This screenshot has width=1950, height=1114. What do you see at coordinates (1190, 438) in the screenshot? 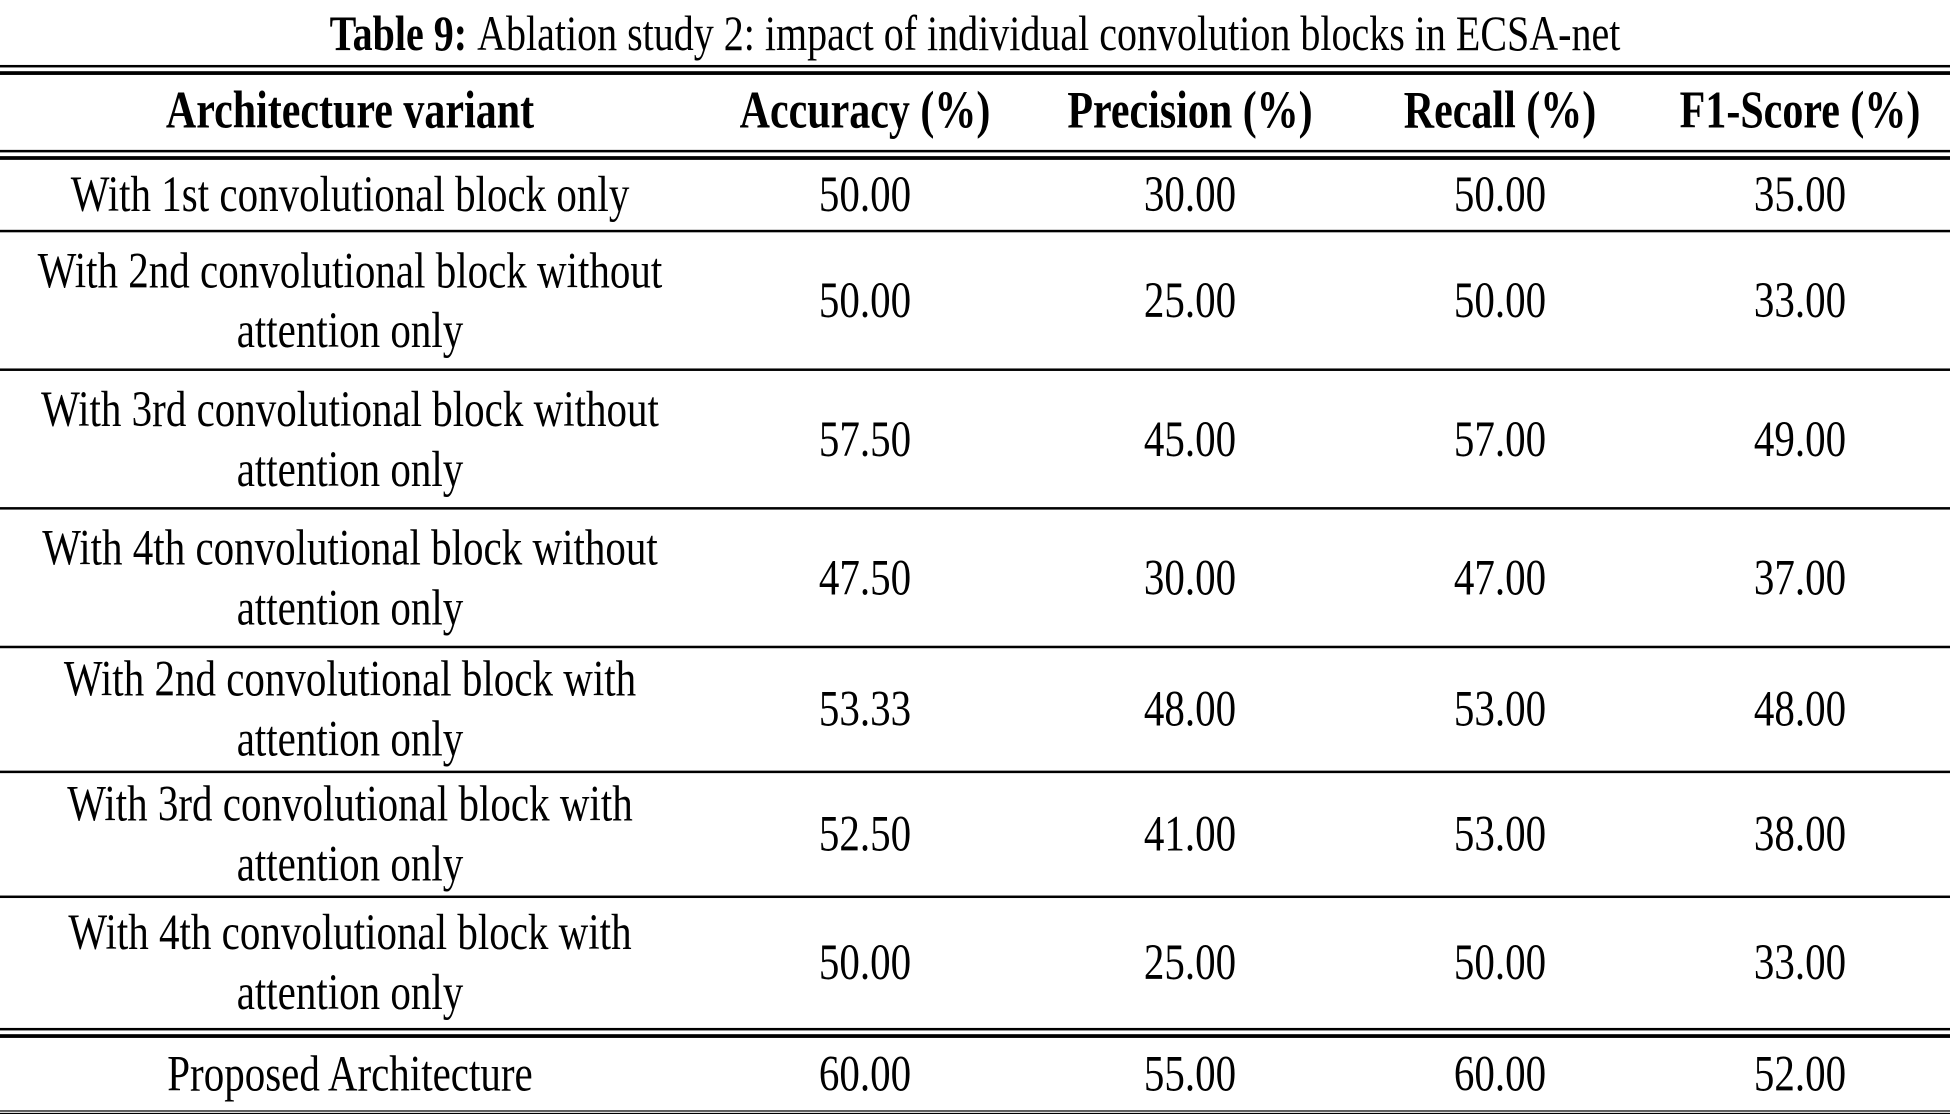
I see `precision-cell: 45.00` at bounding box center [1190, 438].